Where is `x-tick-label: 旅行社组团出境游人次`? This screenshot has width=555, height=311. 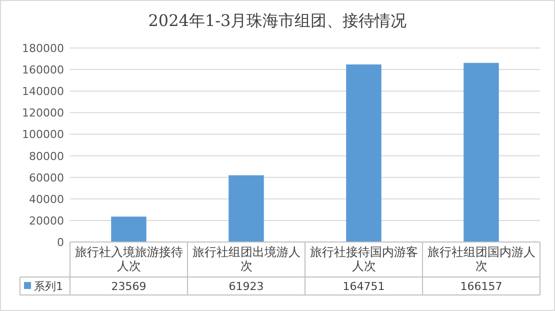
x-tick-label: 旅行社组团出境游人次 is located at coordinates (246, 259).